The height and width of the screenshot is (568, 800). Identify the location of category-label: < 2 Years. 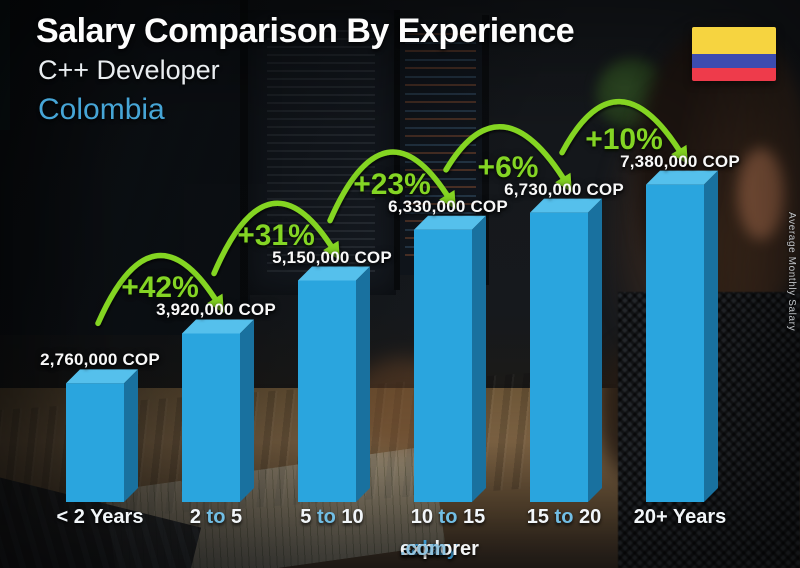
(100, 517).